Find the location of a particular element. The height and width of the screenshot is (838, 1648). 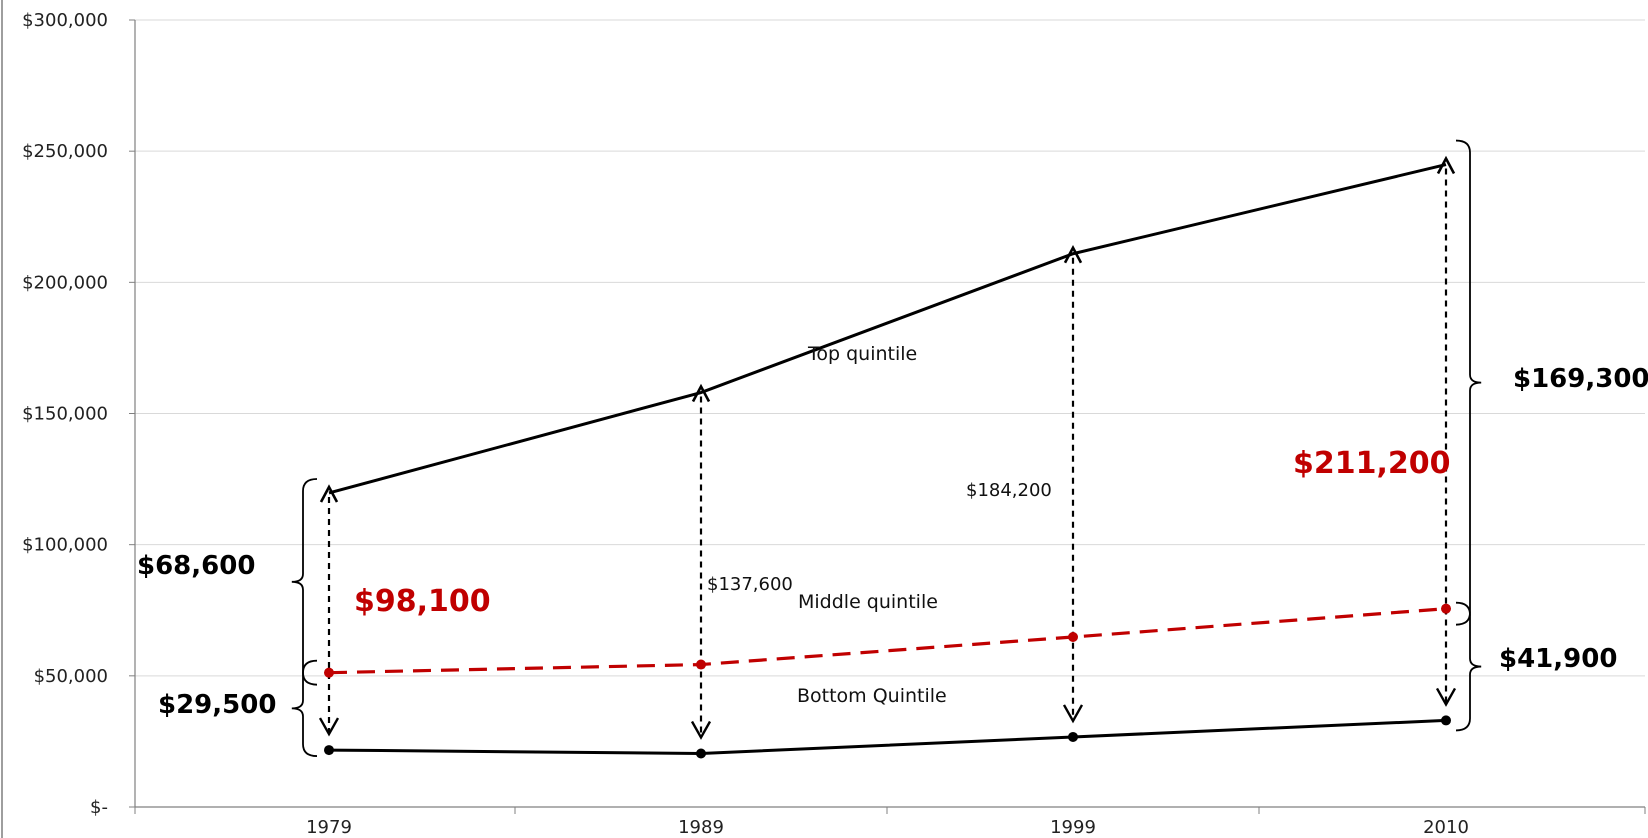

gap-label-1989: $137,600 is located at coordinates (750, 584).